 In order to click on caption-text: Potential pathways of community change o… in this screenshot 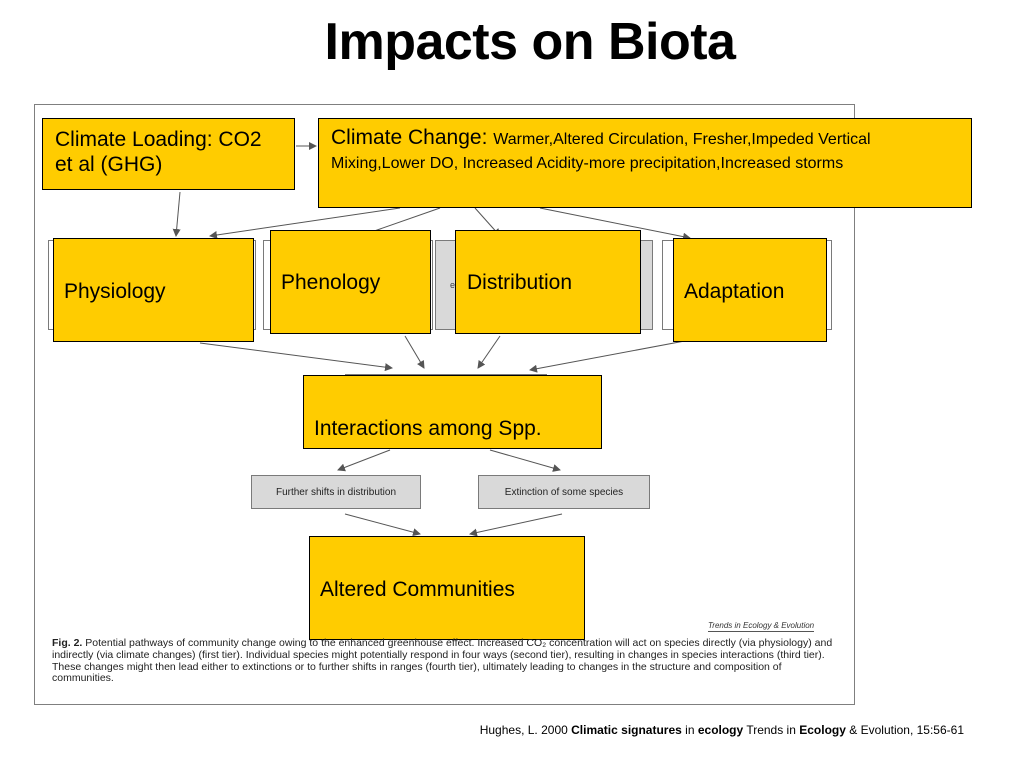, I will do `click(442, 661)`.